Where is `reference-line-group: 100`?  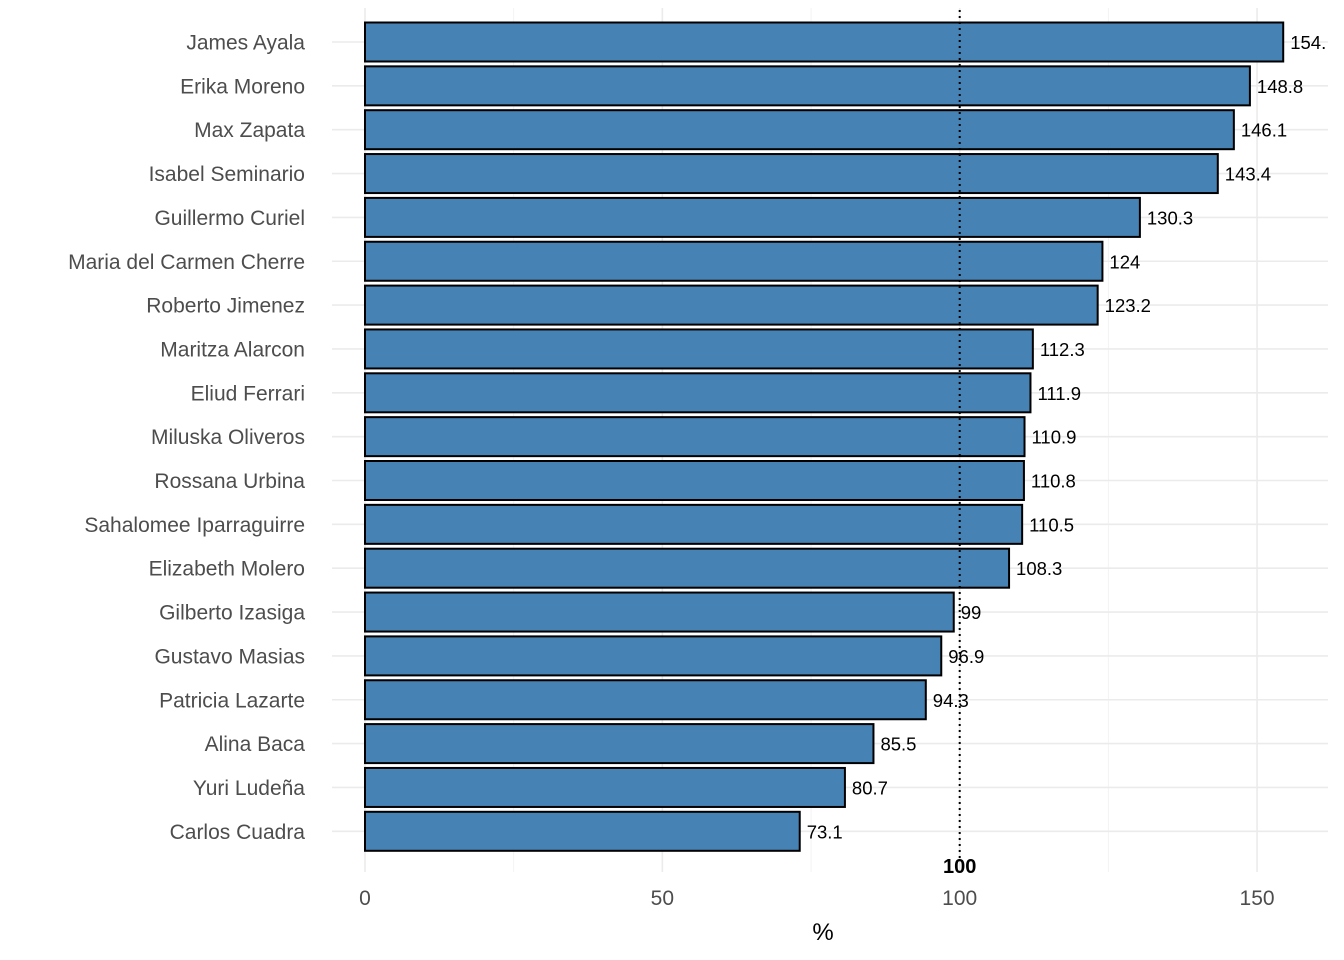 reference-line-group: 100 is located at coordinates (959, 444).